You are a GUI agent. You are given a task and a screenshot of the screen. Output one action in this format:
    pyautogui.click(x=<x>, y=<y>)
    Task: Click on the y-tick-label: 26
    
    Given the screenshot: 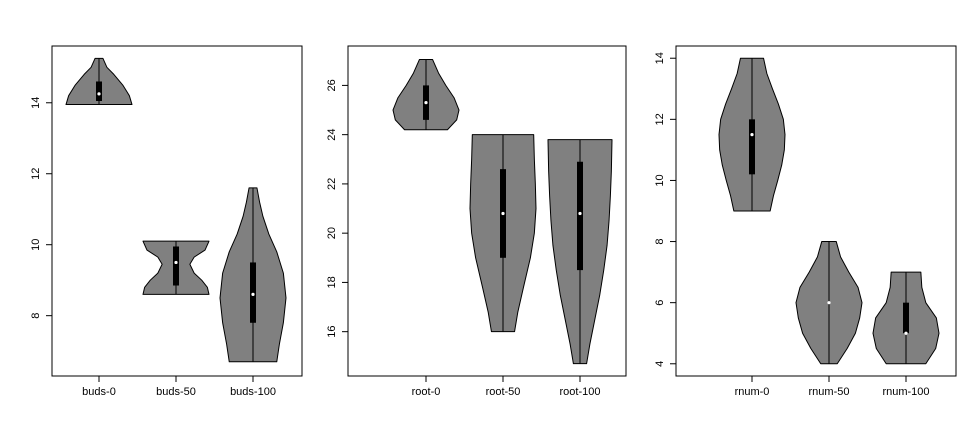 What is the action you would take?
    pyautogui.click(x=332, y=85)
    